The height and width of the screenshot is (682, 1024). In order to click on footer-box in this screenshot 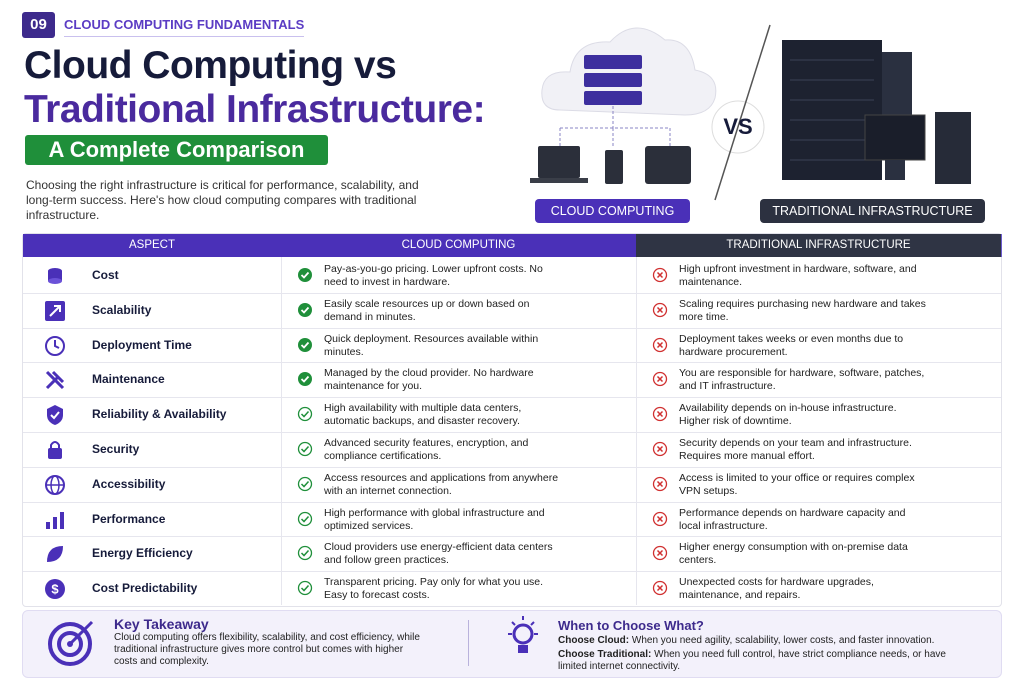, I will do `click(512, 644)`.